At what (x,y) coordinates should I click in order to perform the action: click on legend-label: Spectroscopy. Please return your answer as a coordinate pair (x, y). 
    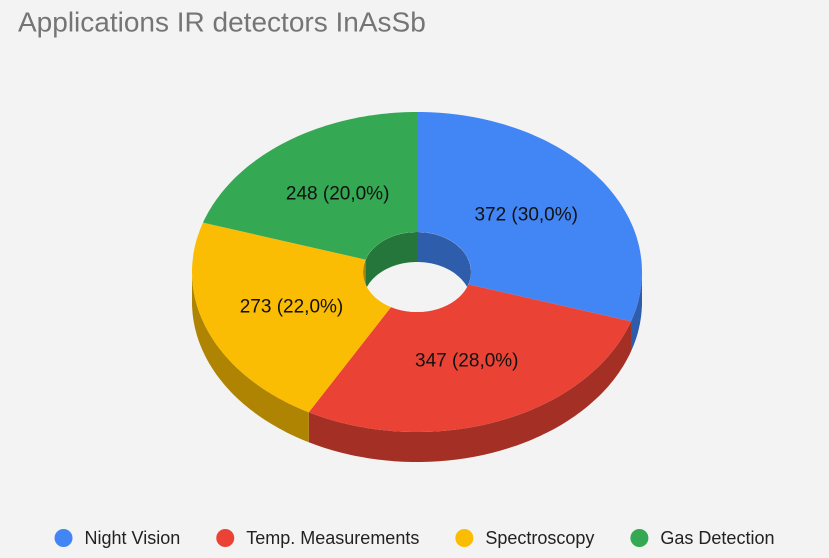
    Looking at the image, I should click on (539, 538).